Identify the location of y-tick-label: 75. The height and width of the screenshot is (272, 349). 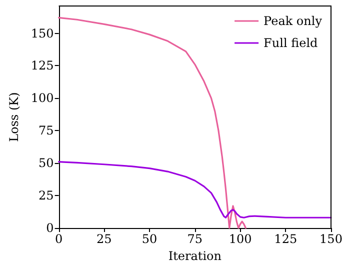
(46, 131).